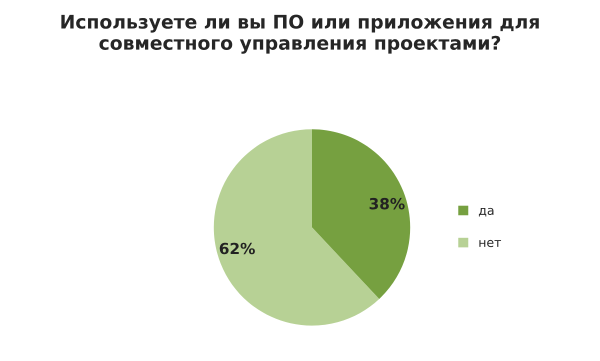 Image resolution: width=600 pixels, height=361 pixels. What do you see at coordinates (486, 212) in the screenshot?
I see `legend-label: да` at bounding box center [486, 212].